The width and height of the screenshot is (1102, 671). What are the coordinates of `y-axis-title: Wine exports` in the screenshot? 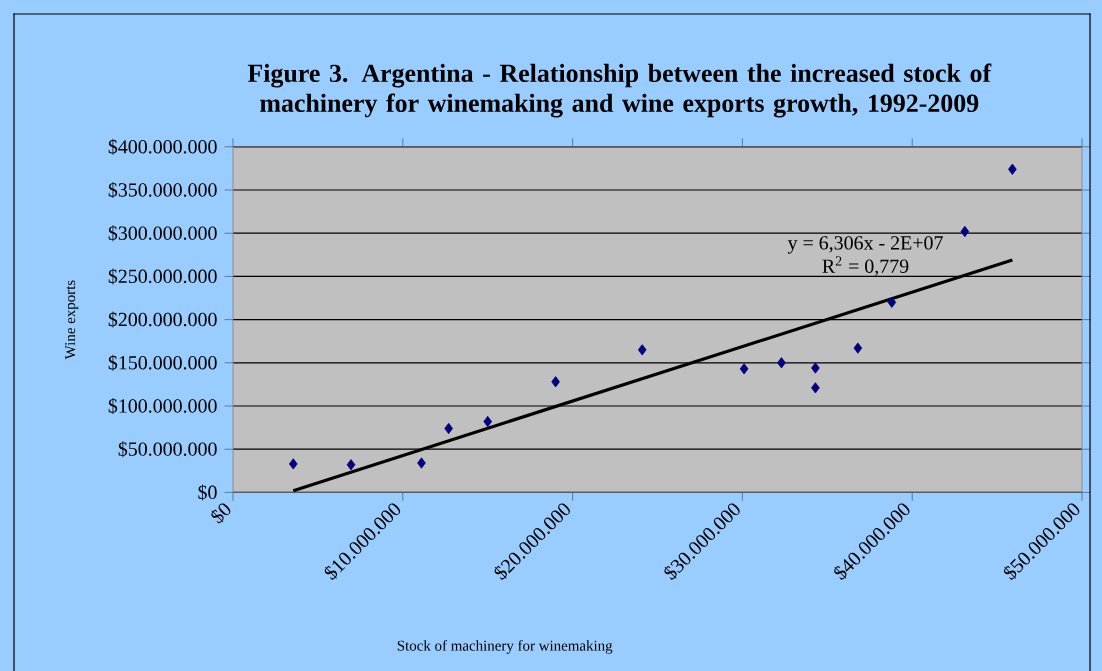 It's located at (72, 320).